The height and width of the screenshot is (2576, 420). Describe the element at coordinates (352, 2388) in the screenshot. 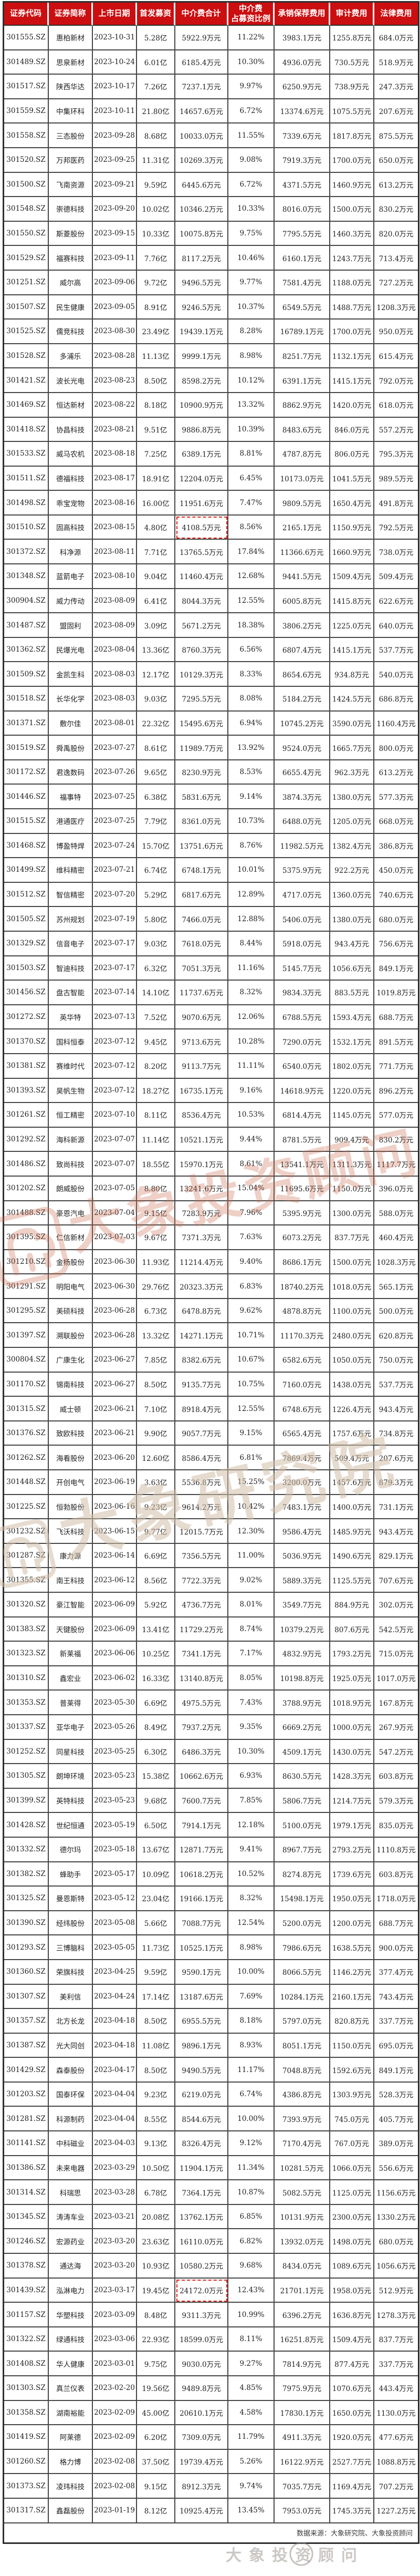

I see `table-cell: 1070.6万元` at that location.